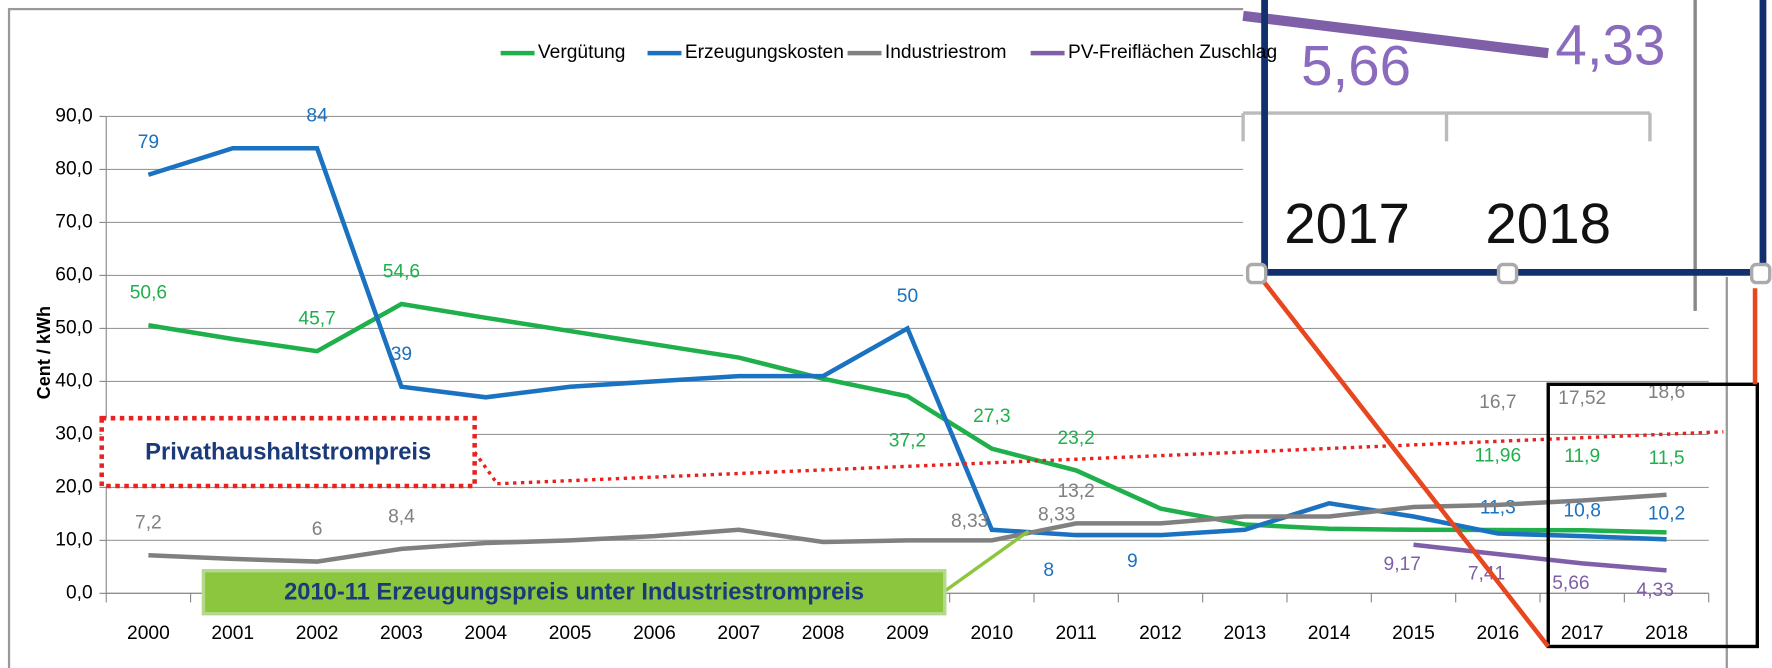  What do you see at coordinates (1347, 223) in the screenshot?
I see `inset-category: 2017` at bounding box center [1347, 223].